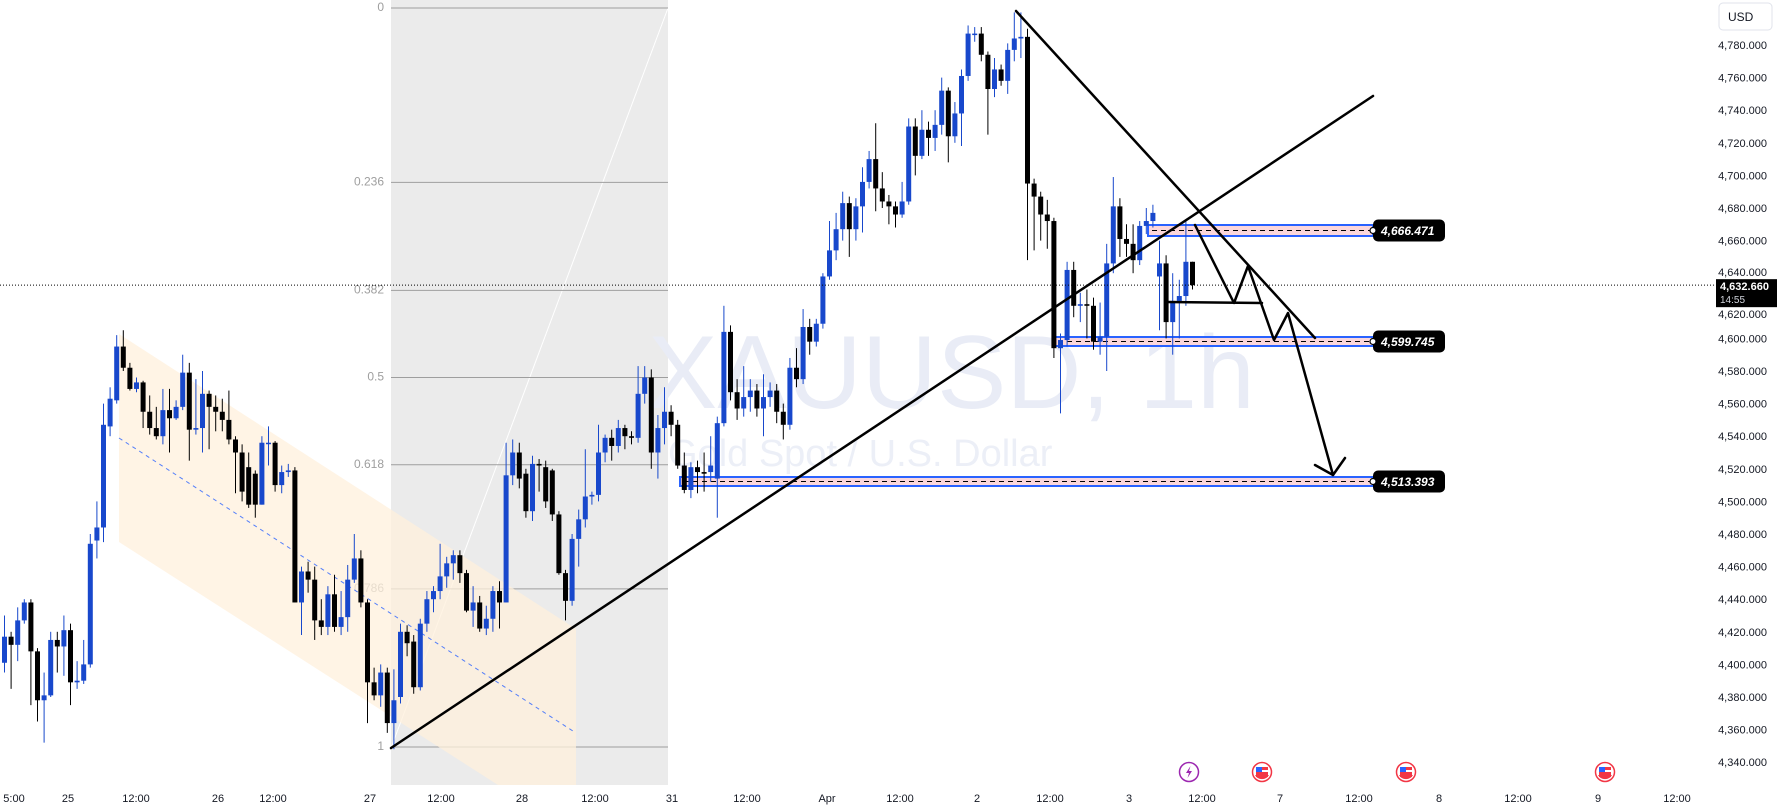  I want to click on lightning-icon, so click(1189, 772).